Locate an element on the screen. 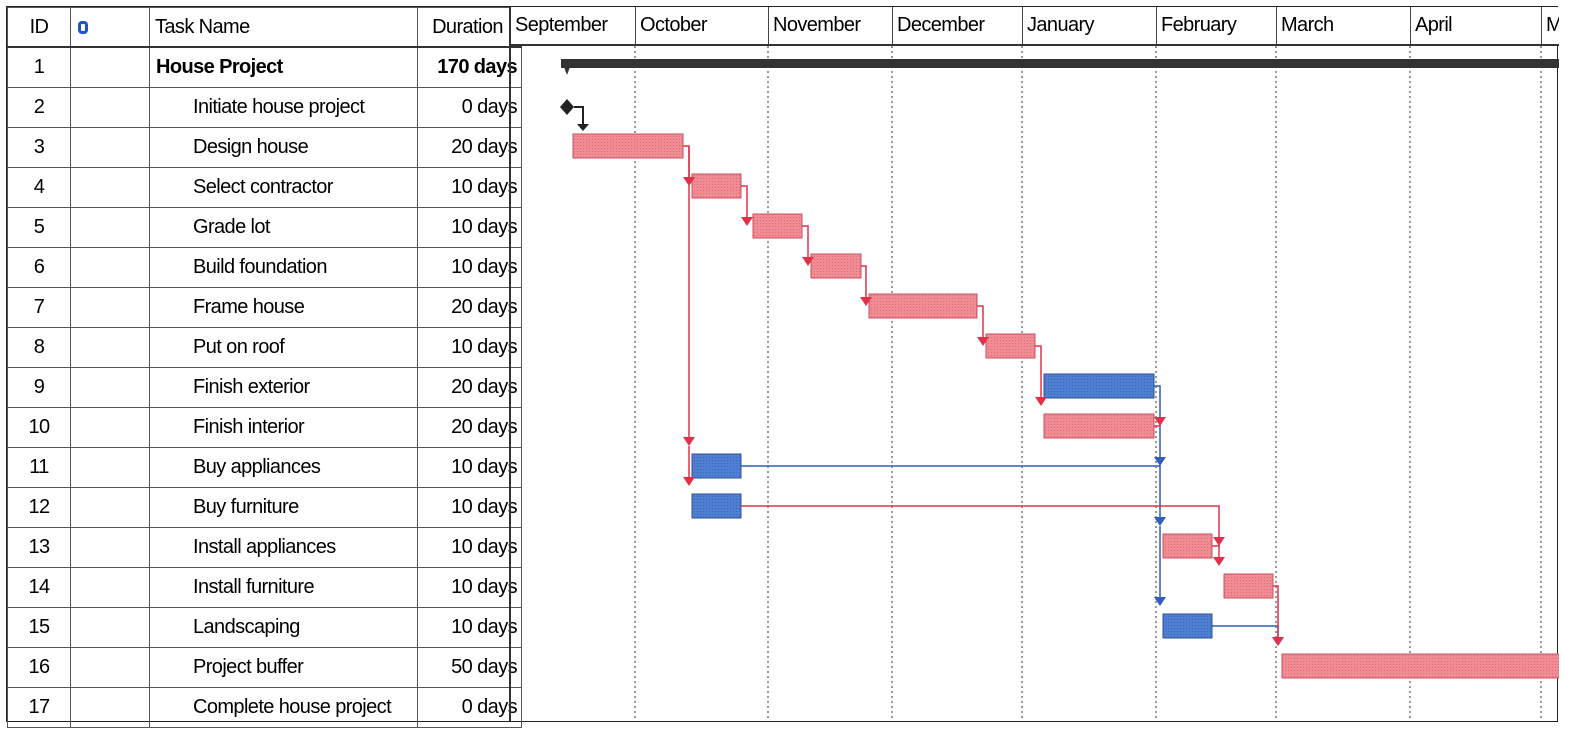 The image size is (1584, 731). task-row: 17 Complete house project 0 days is located at coordinates (264, 707).